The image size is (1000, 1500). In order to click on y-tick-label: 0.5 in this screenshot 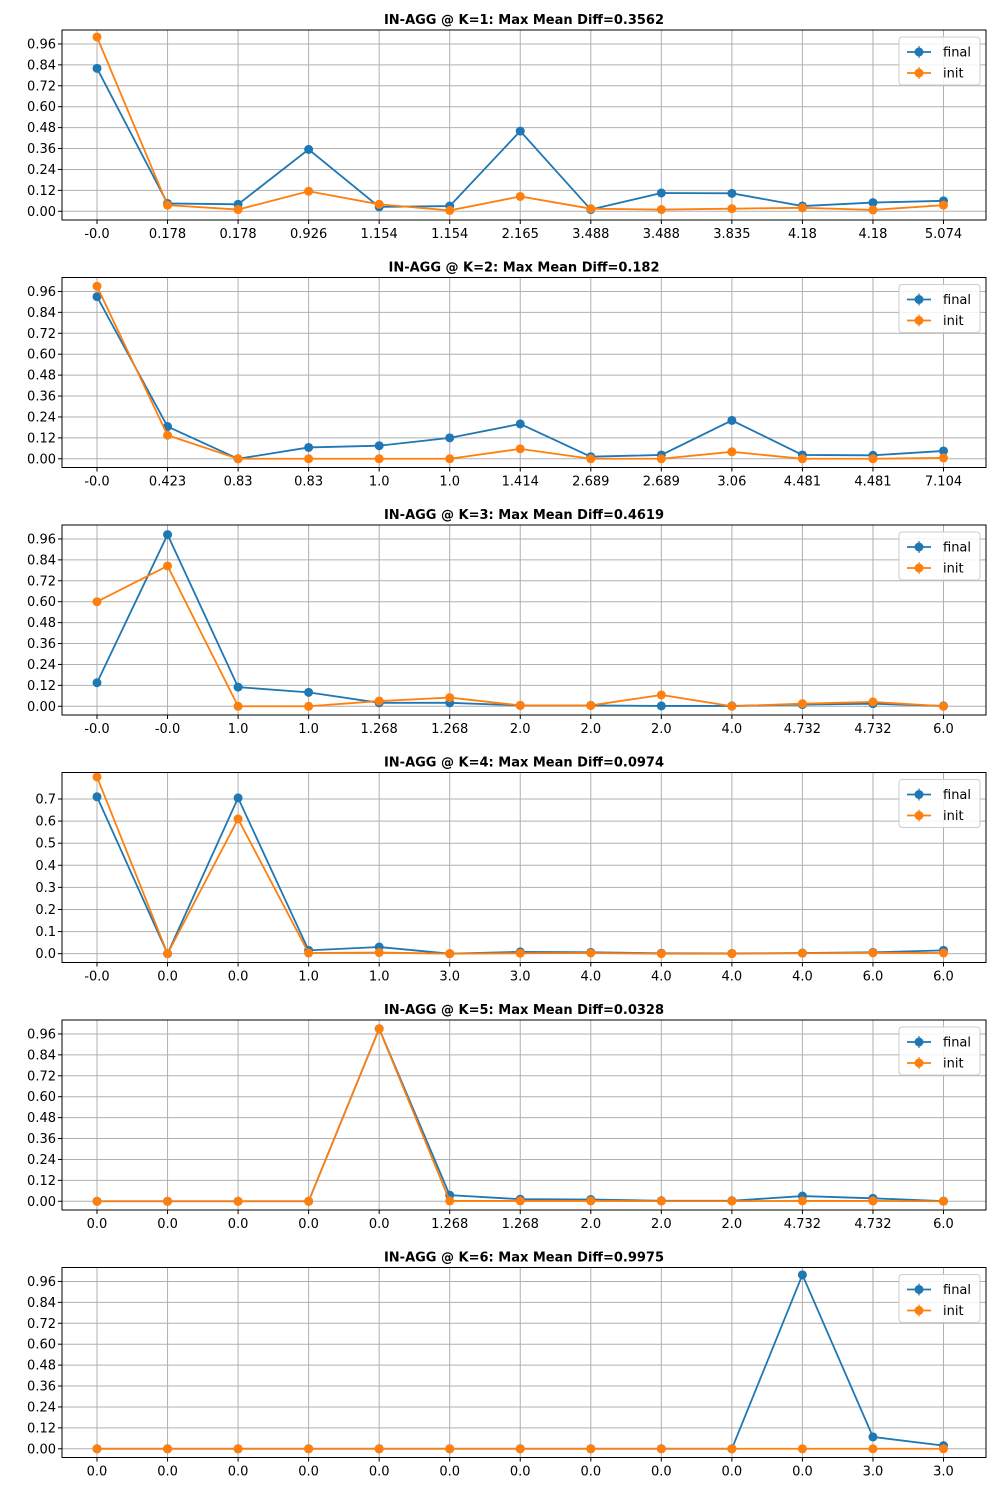, I will do `click(45, 844)`.